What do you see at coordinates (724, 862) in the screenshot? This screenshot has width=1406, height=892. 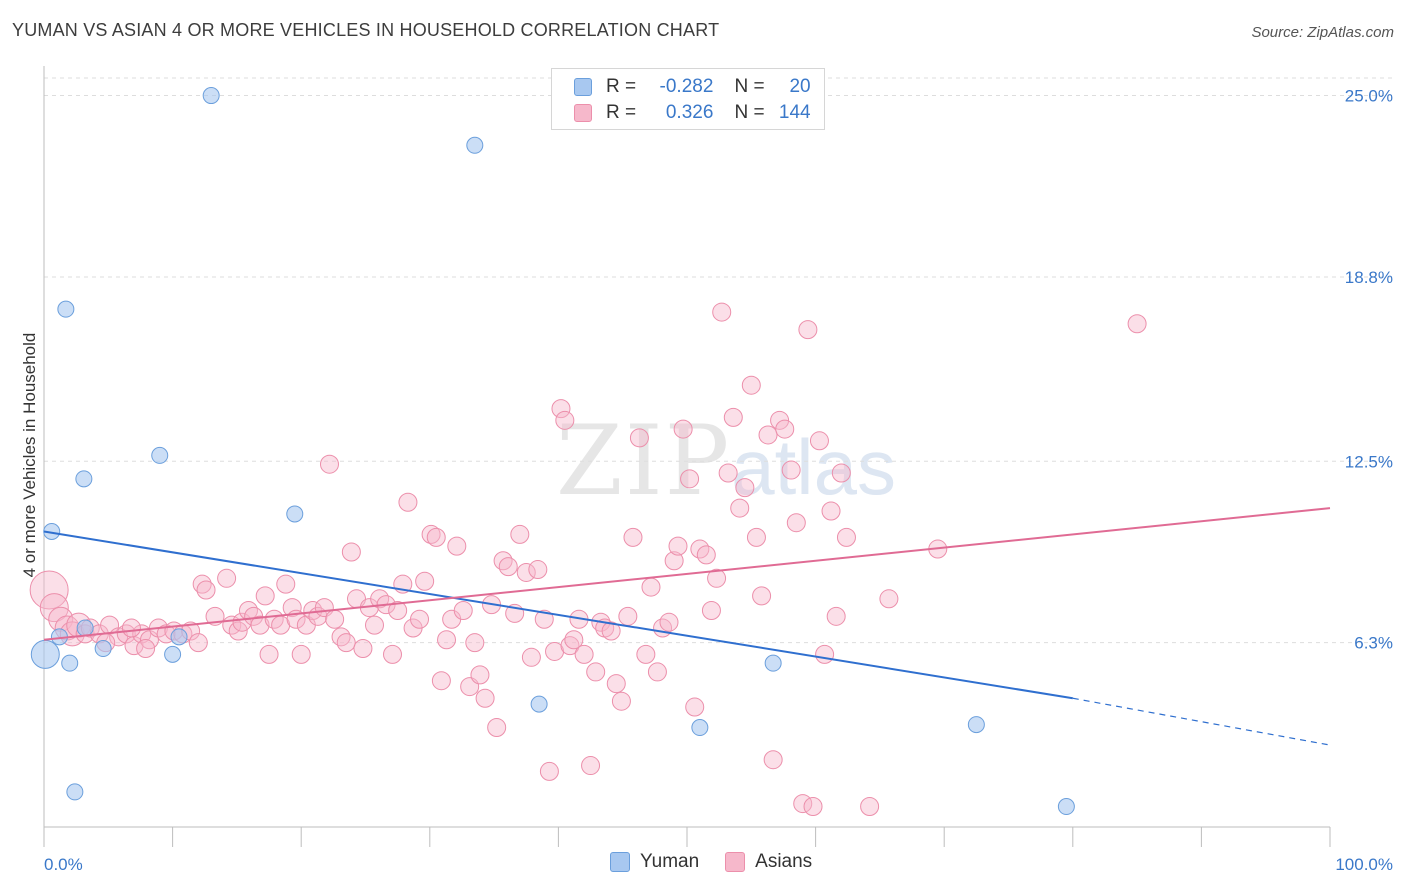 I see `series-legend: Yuman Asians` at bounding box center [724, 862].